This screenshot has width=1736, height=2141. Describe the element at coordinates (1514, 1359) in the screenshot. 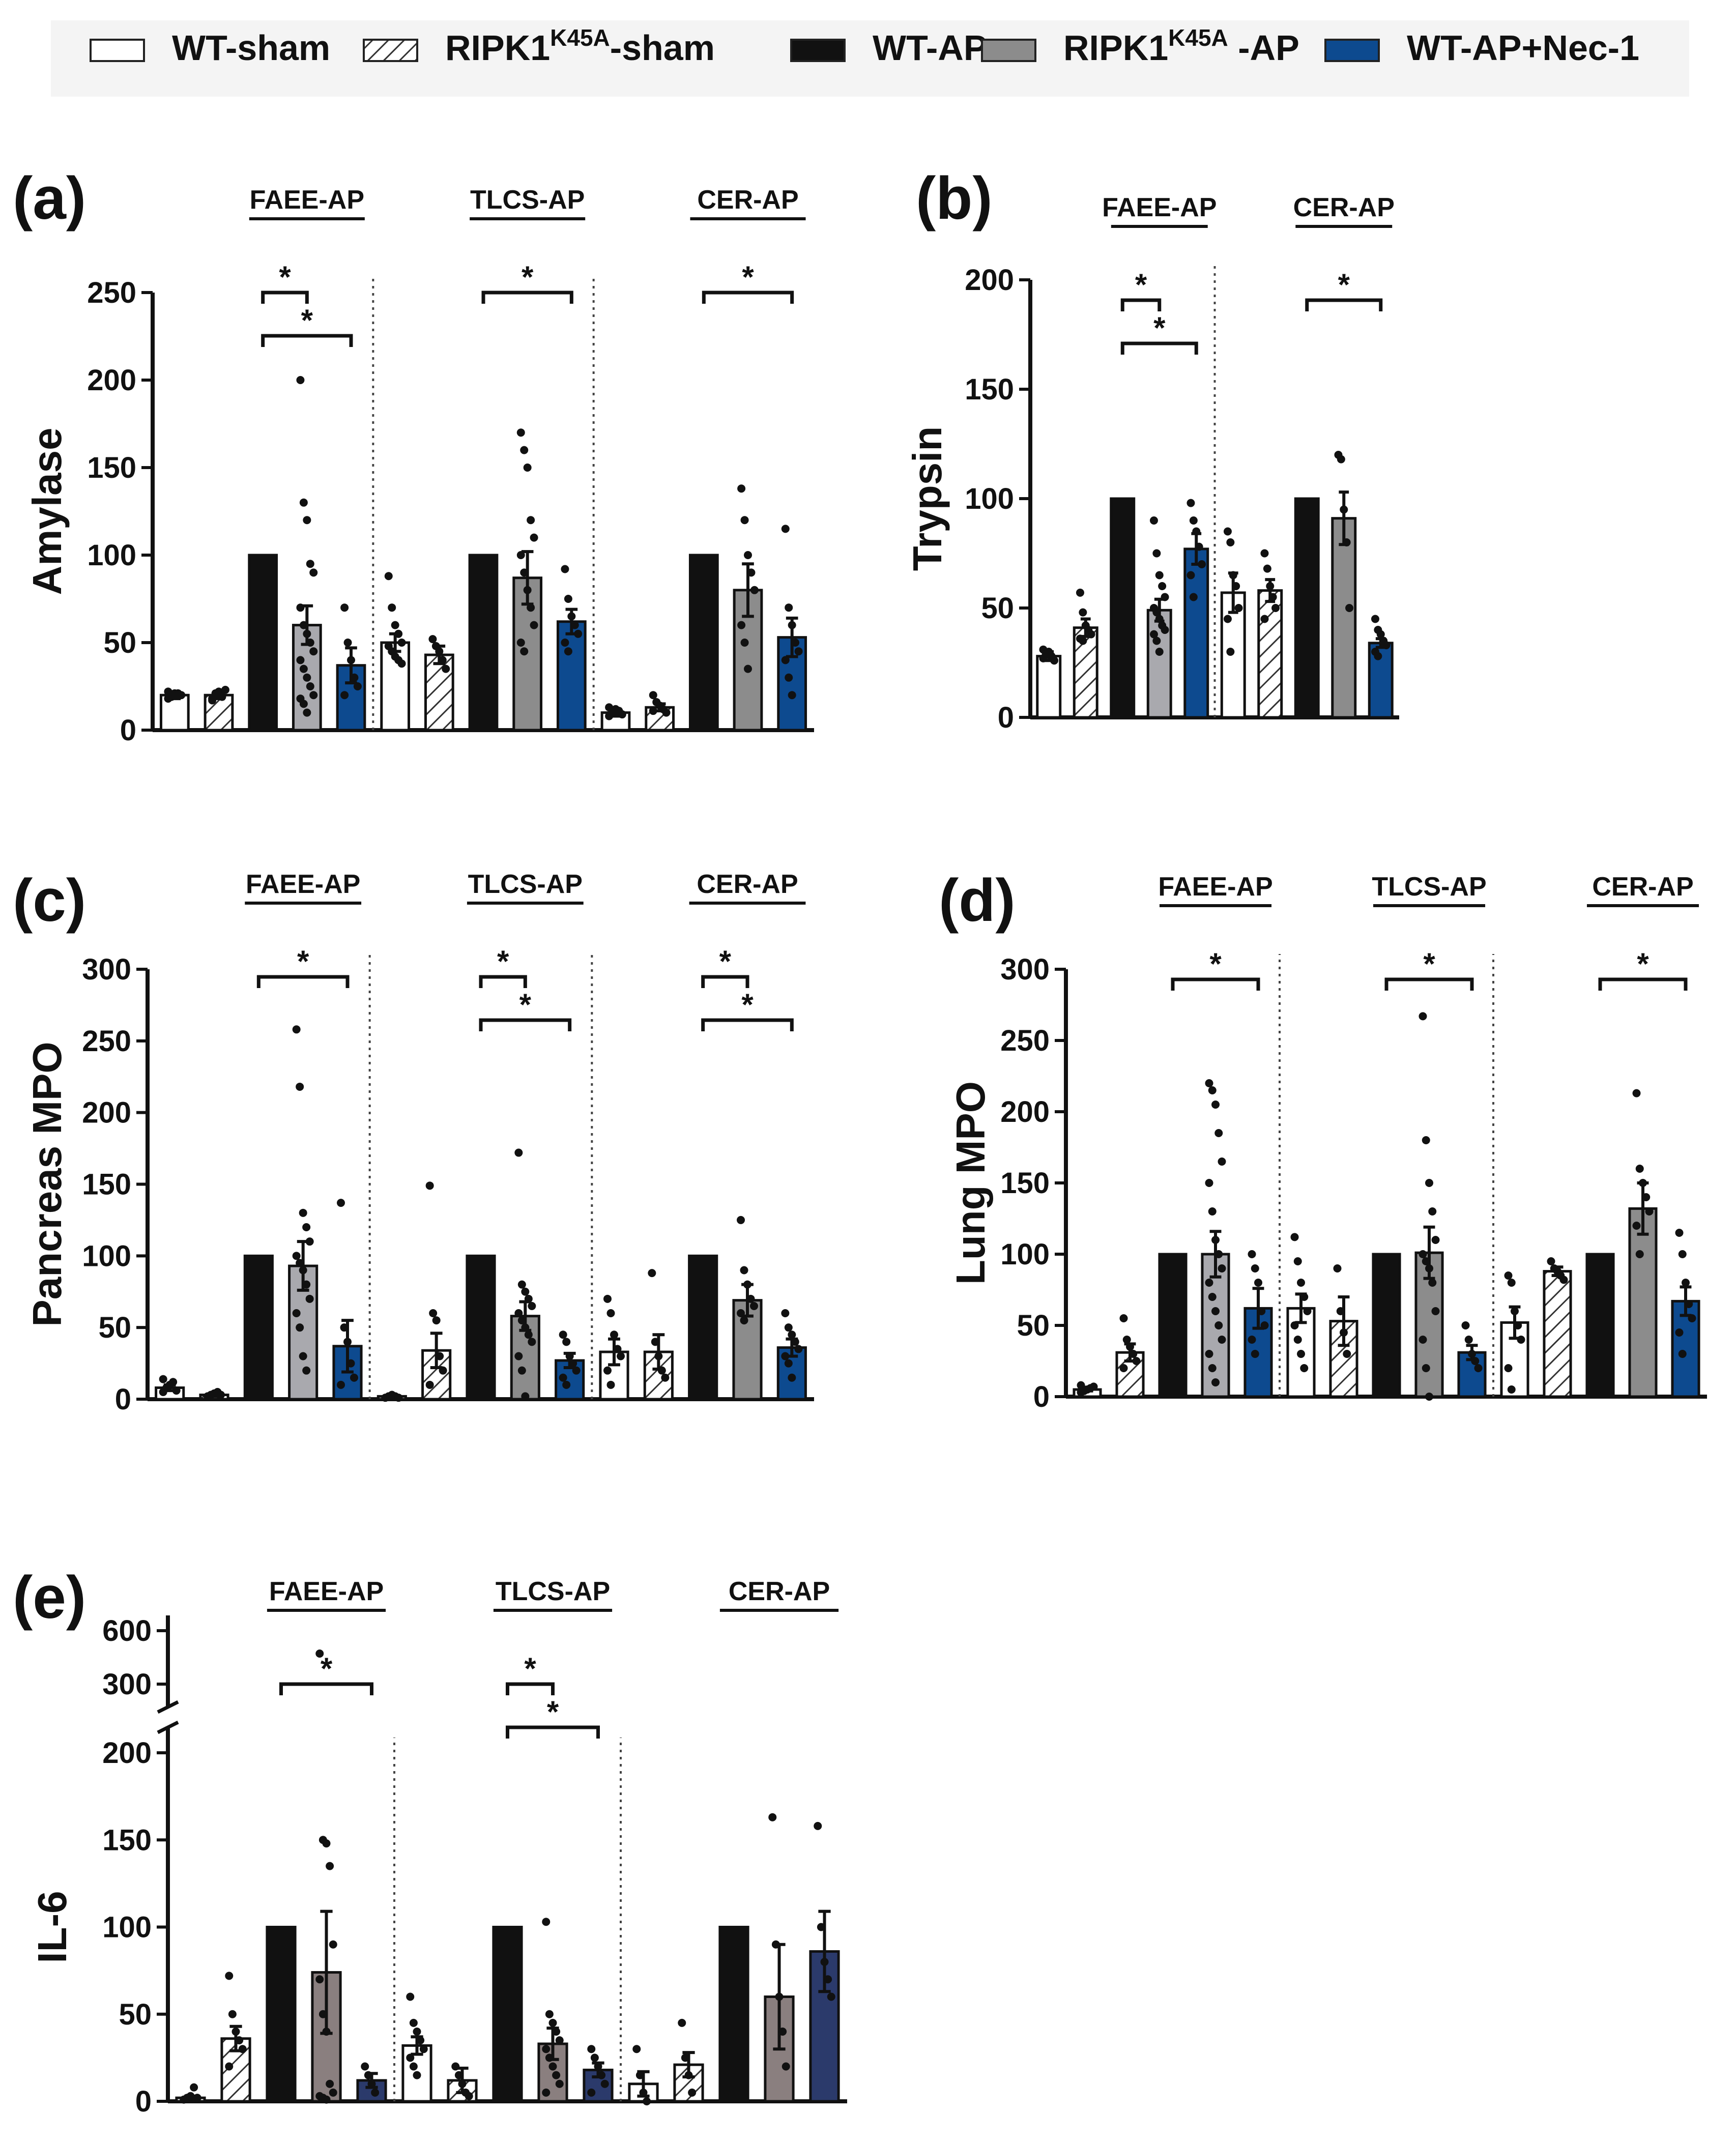

I see `bar-wt_sham` at that location.